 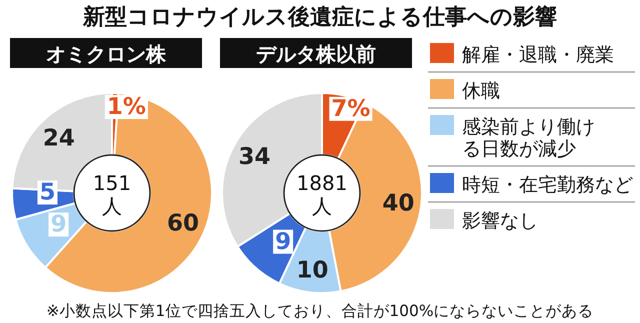 What do you see at coordinates (538, 55) in the screenshot?
I see `legend-label: 解雇・退職・廃業` at bounding box center [538, 55].